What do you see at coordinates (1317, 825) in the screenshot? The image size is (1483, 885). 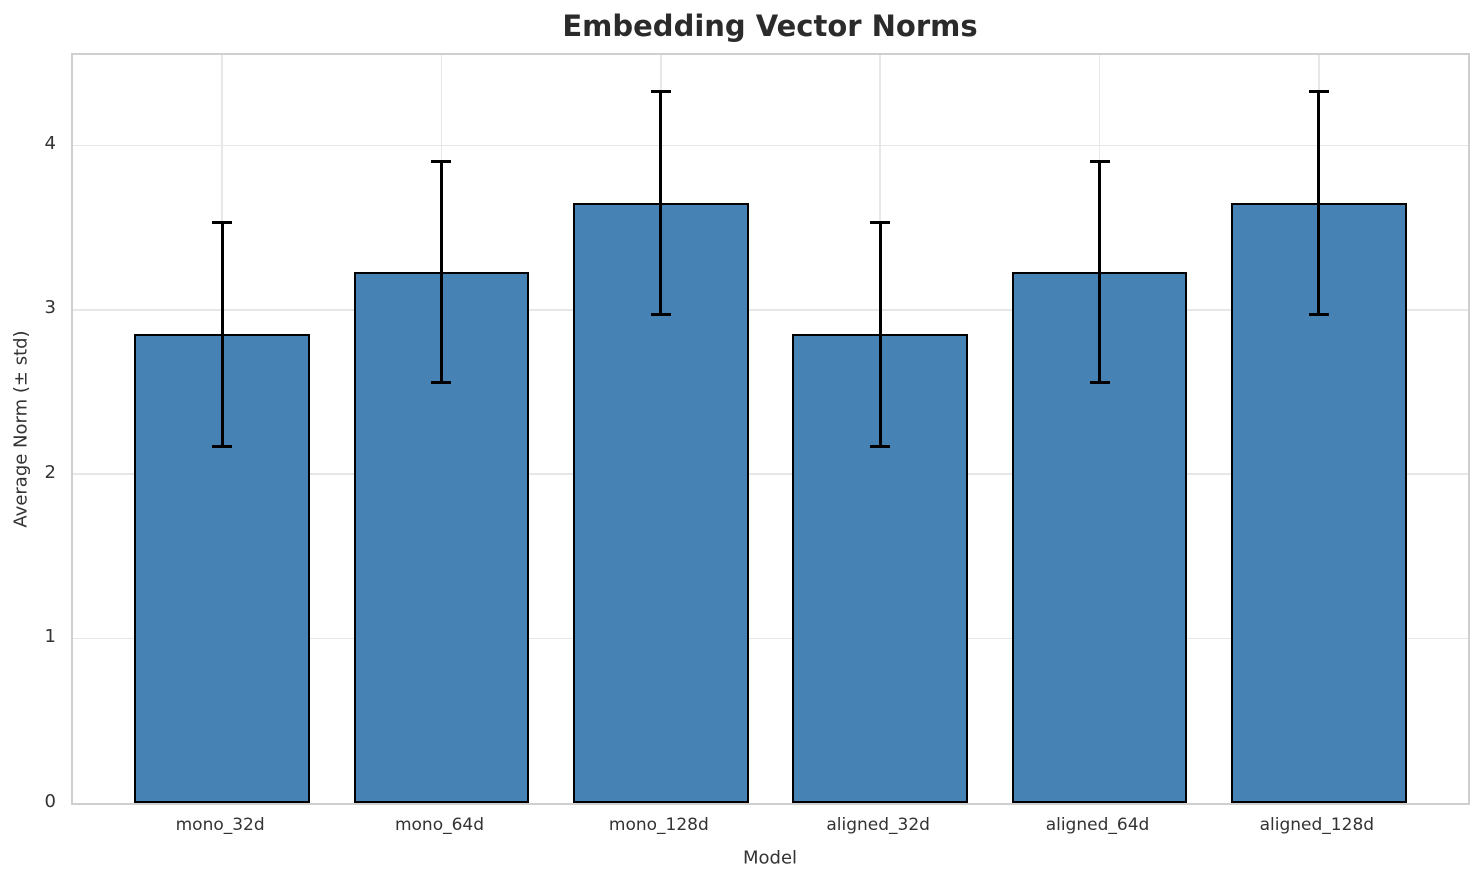 I see `x-tick-label: aligned_128d` at bounding box center [1317, 825].